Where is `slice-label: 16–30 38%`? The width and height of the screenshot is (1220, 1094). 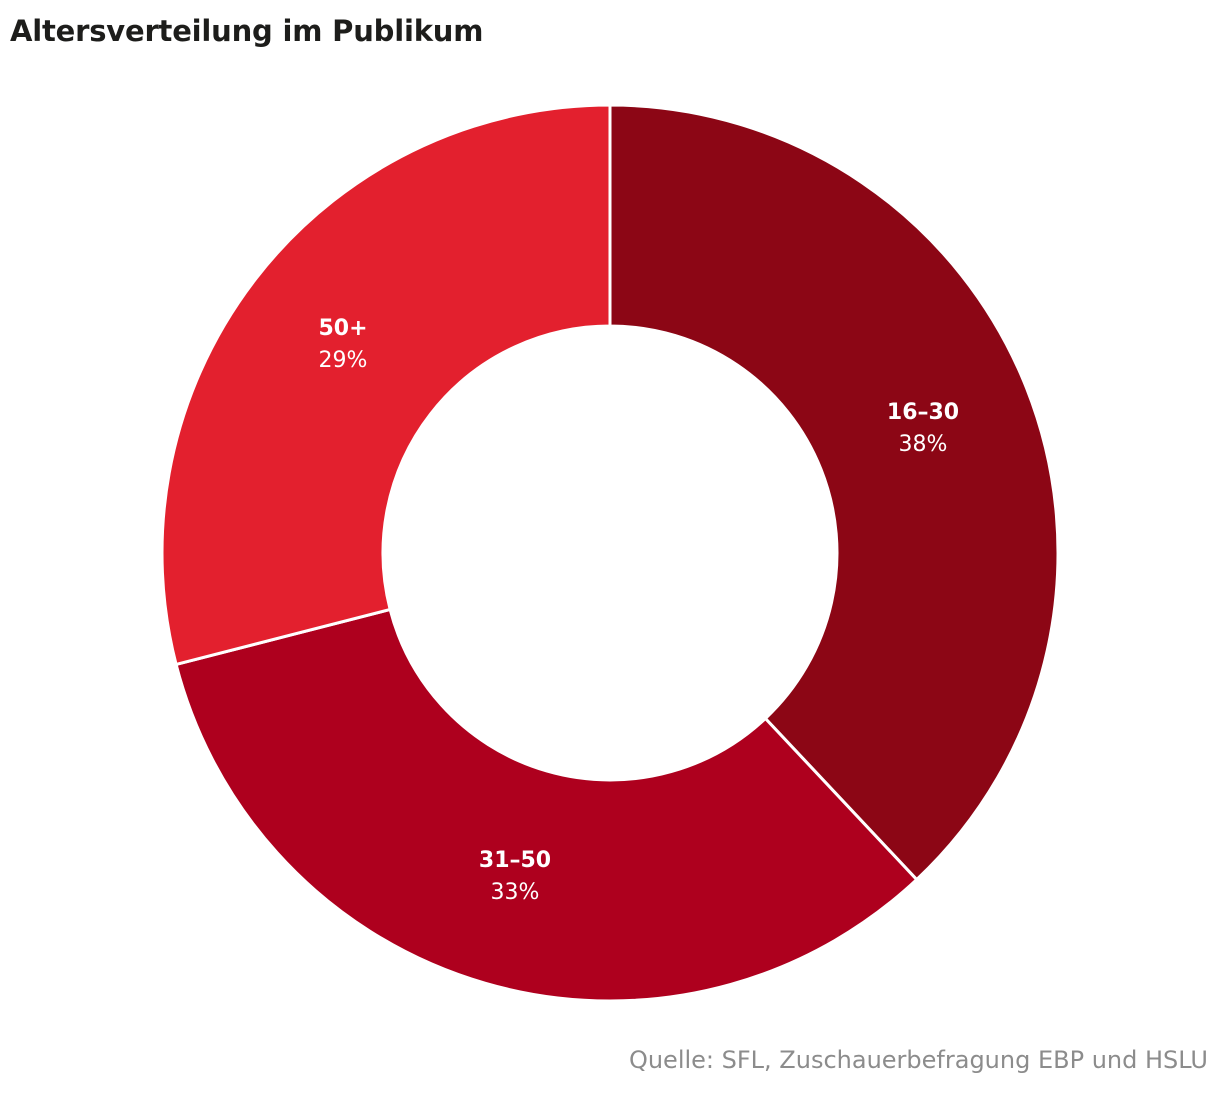
slice-label: 16–30 38% is located at coordinates (923, 429).